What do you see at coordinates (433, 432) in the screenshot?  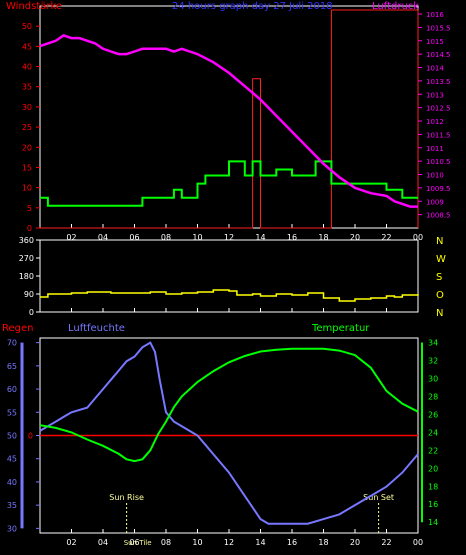 I see `temperature-y-tick-label: 24` at bounding box center [433, 432].